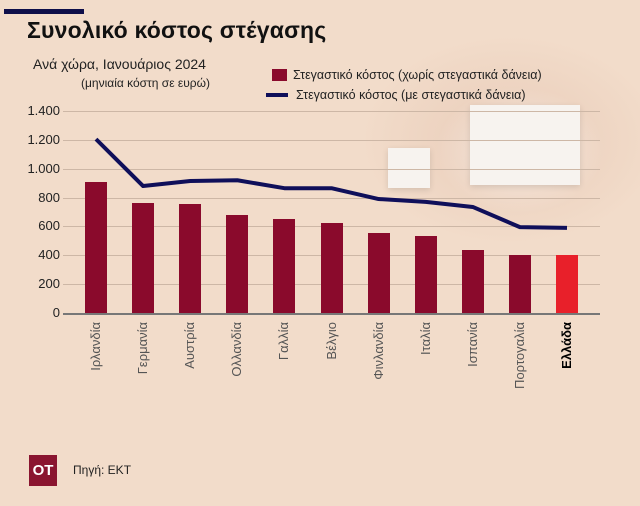 The height and width of the screenshot is (506, 640). Describe the element at coordinates (43, 470) in the screenshot. I see `publisher-logo: OT` at that location.